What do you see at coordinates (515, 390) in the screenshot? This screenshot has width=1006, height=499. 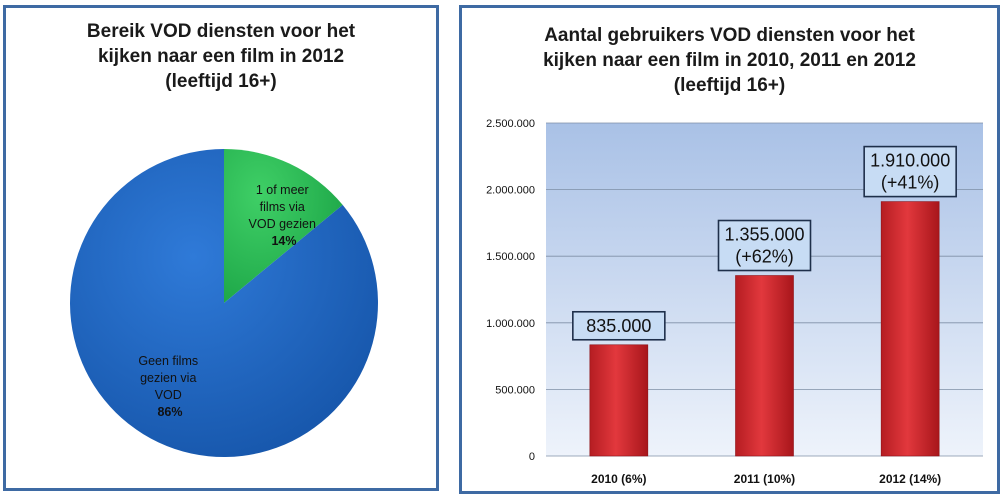 I see `y-tick-label: 500.000` at bounding box center [515, 390].